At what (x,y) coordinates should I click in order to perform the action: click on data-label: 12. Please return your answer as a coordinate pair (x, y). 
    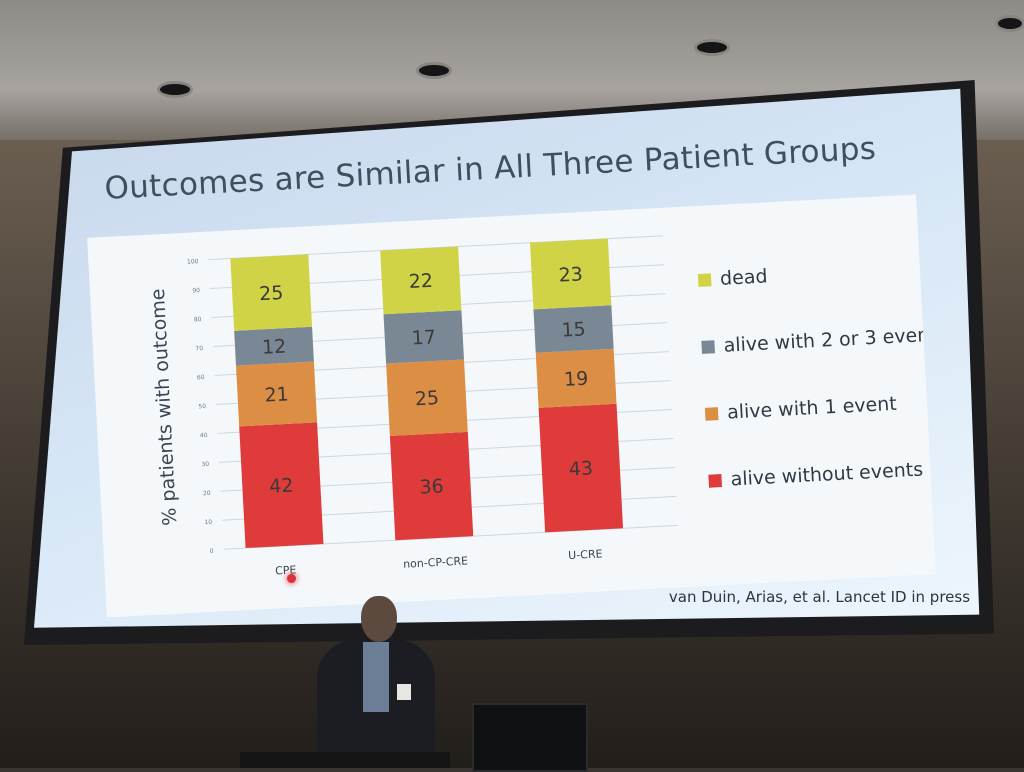
    Looking at the image, I should click on (273, 347).